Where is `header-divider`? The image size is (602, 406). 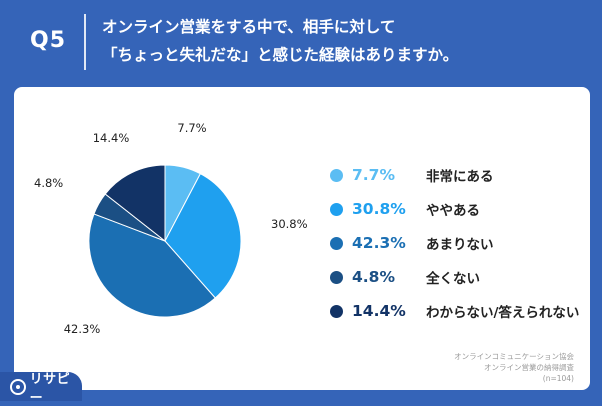 header-divider is located at coordinates (85, 42).